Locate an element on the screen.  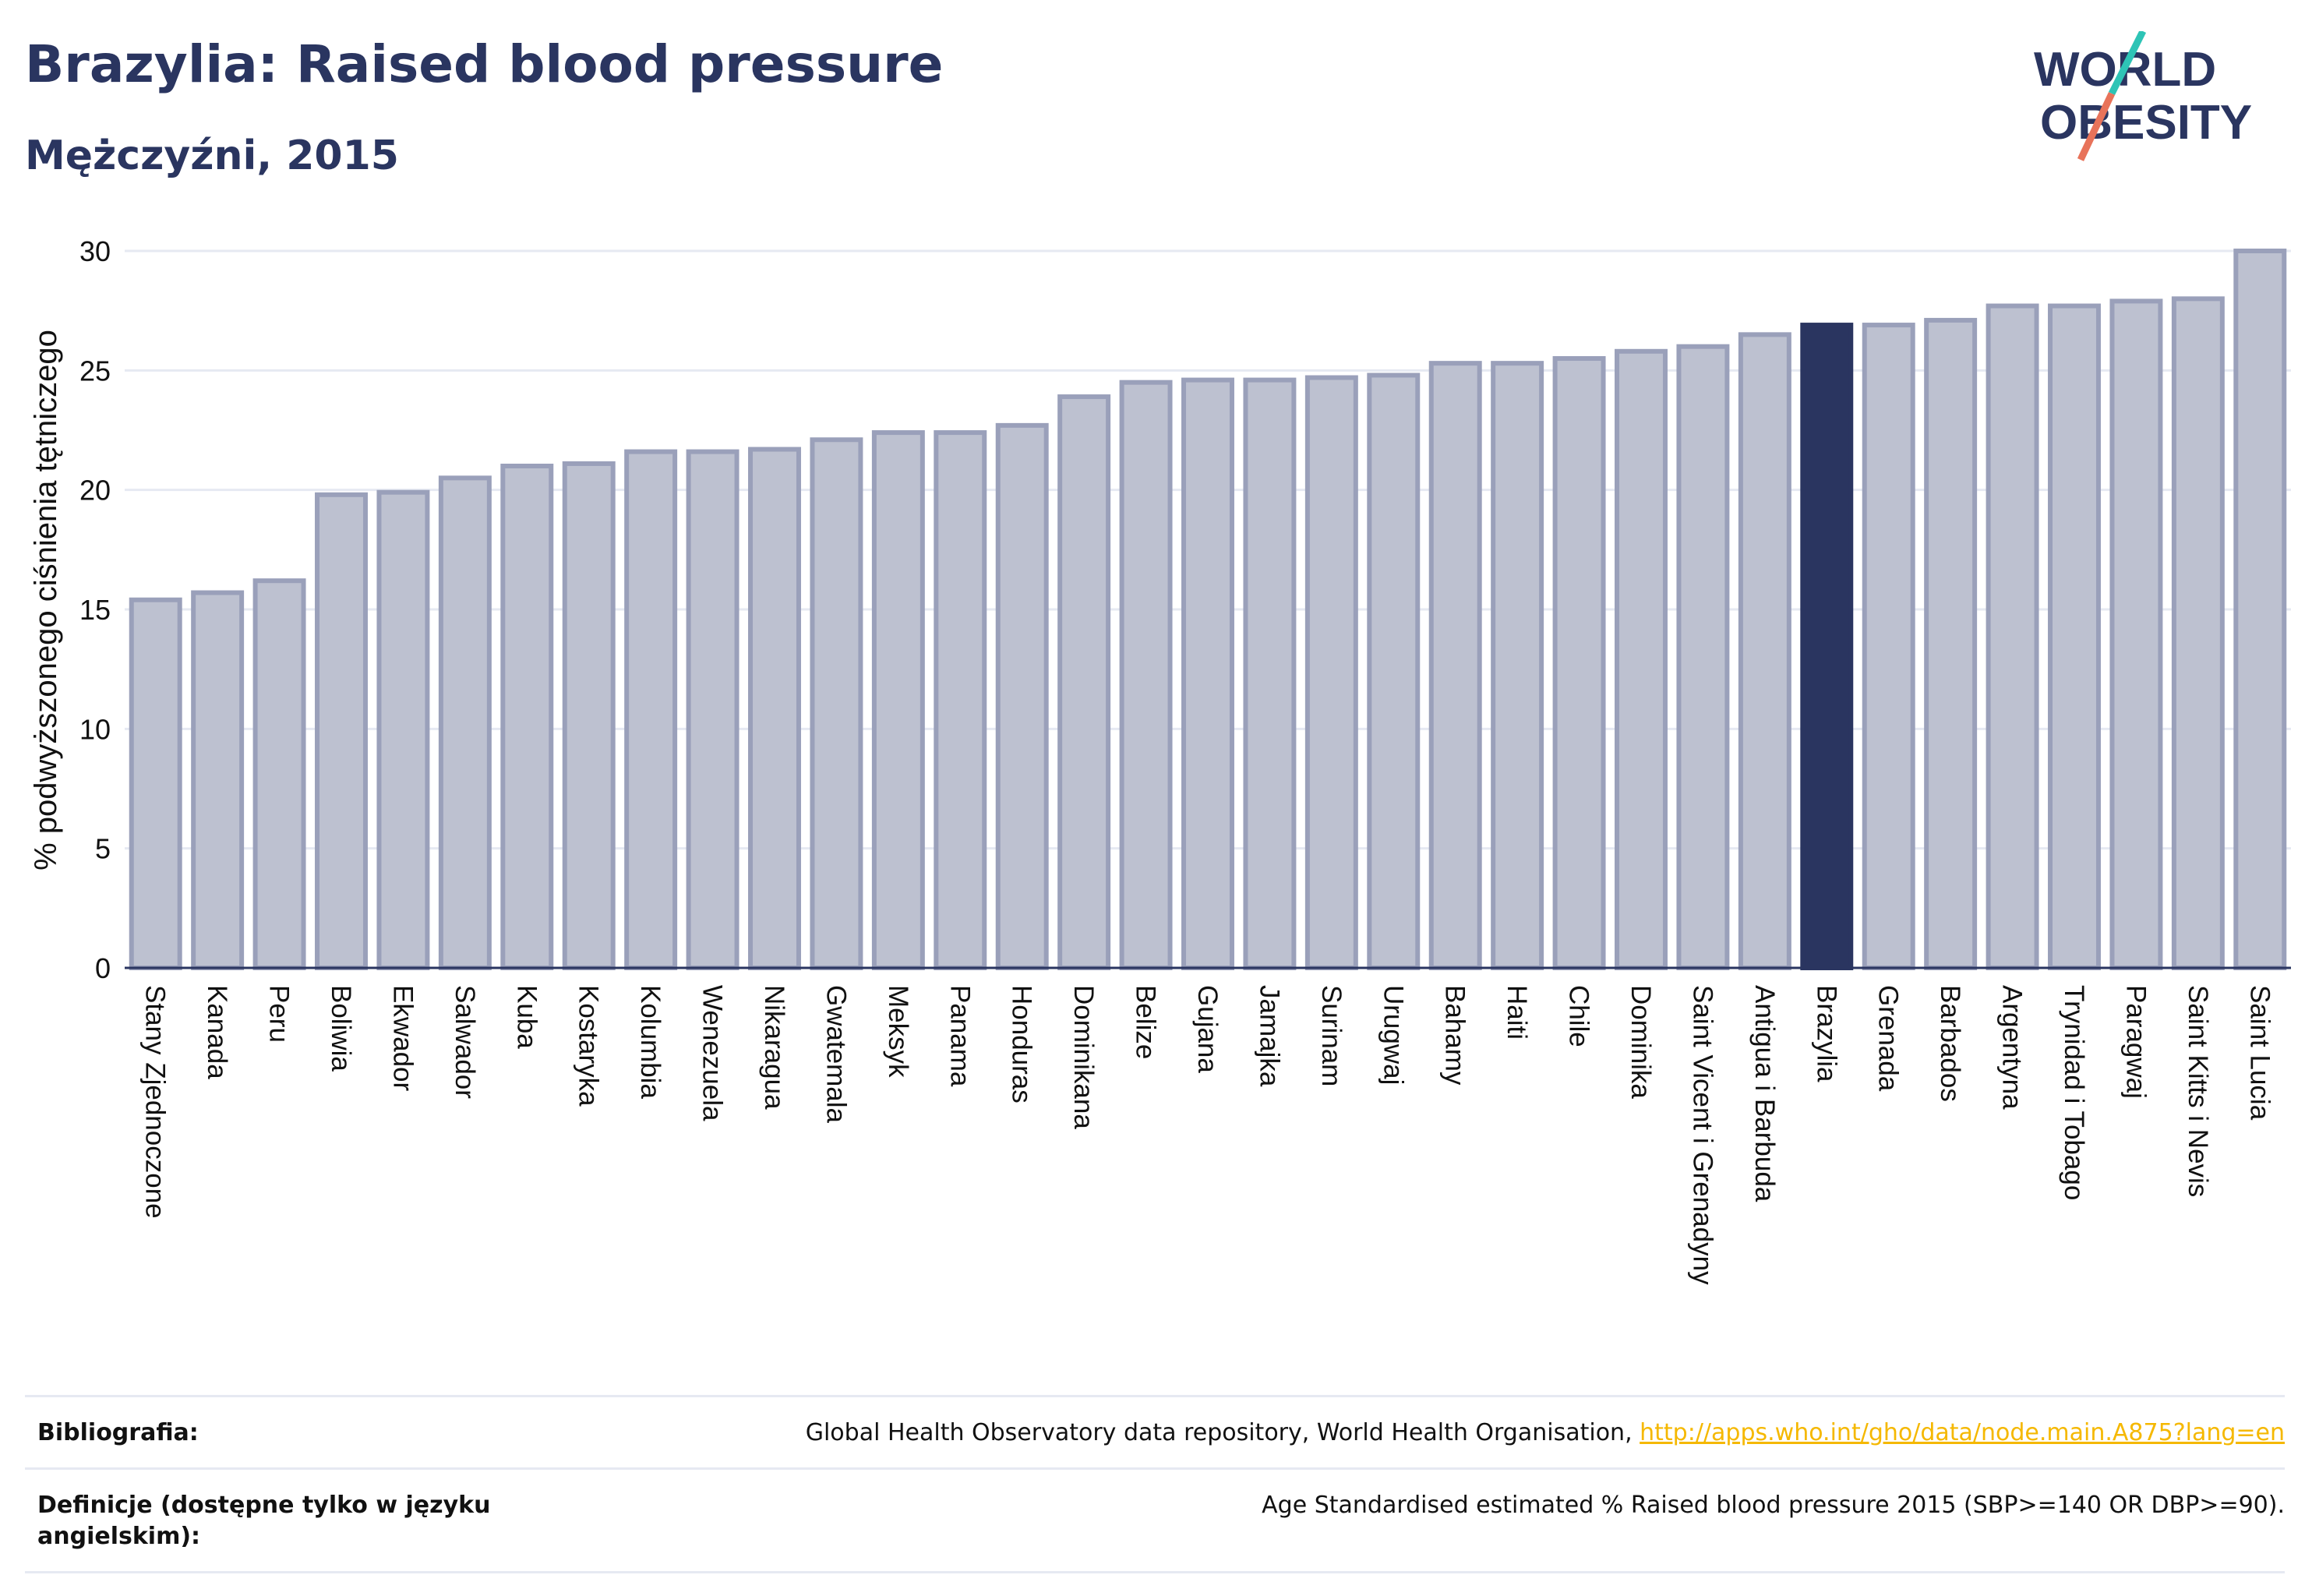
x-tick-label: Honduras is located at coordinates (1022, 1044).